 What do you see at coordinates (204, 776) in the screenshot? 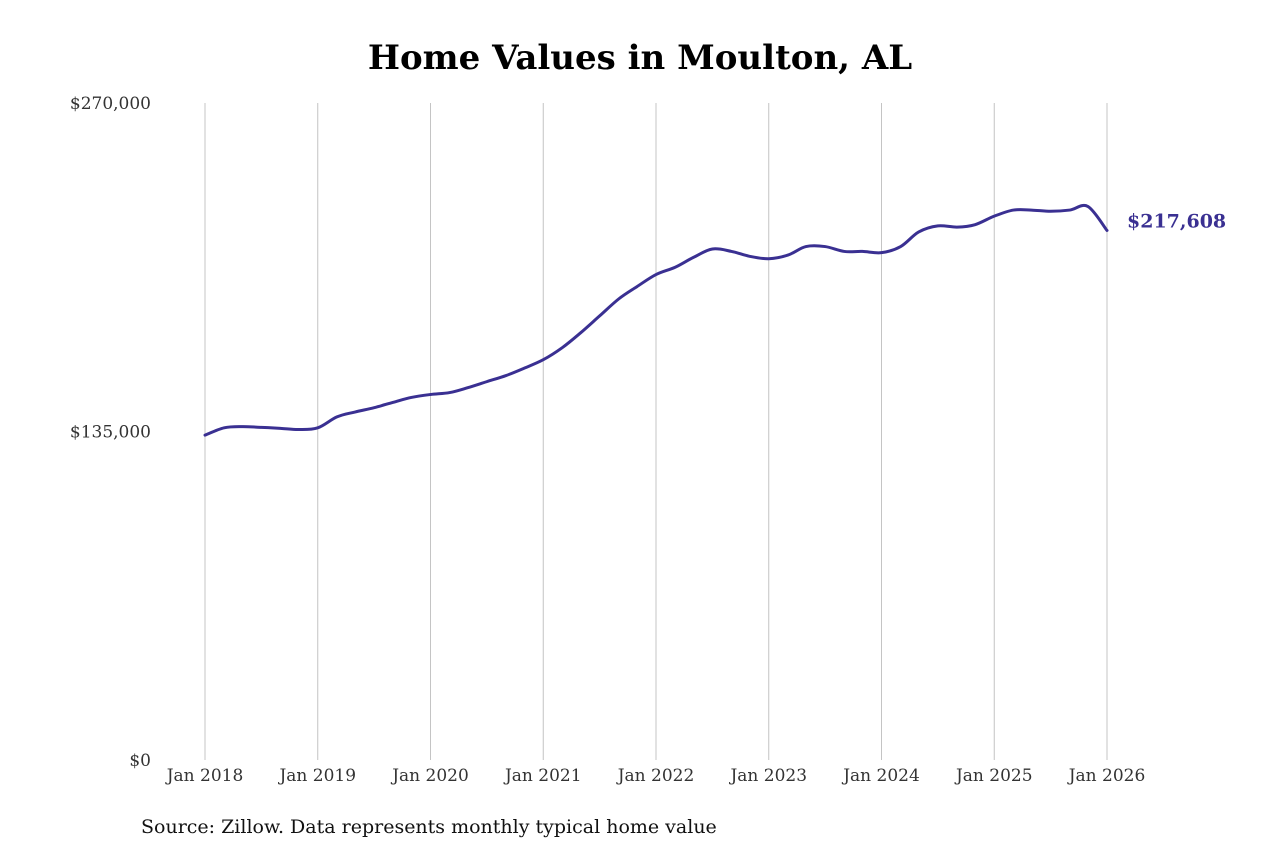
I see `x-tick-label: Jan 2018` at bounding box center [204, 776].